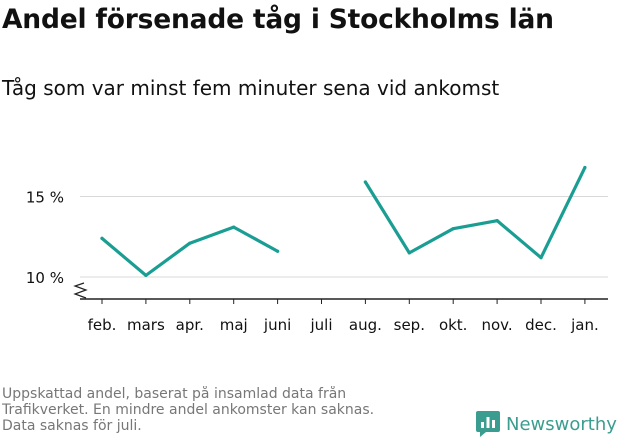 Image resolution: width=631 pixels, height=439 pixels. Describe the element at coordinates (320, 325) in the screenshot. I see `x-tick-label: juli` at that location.